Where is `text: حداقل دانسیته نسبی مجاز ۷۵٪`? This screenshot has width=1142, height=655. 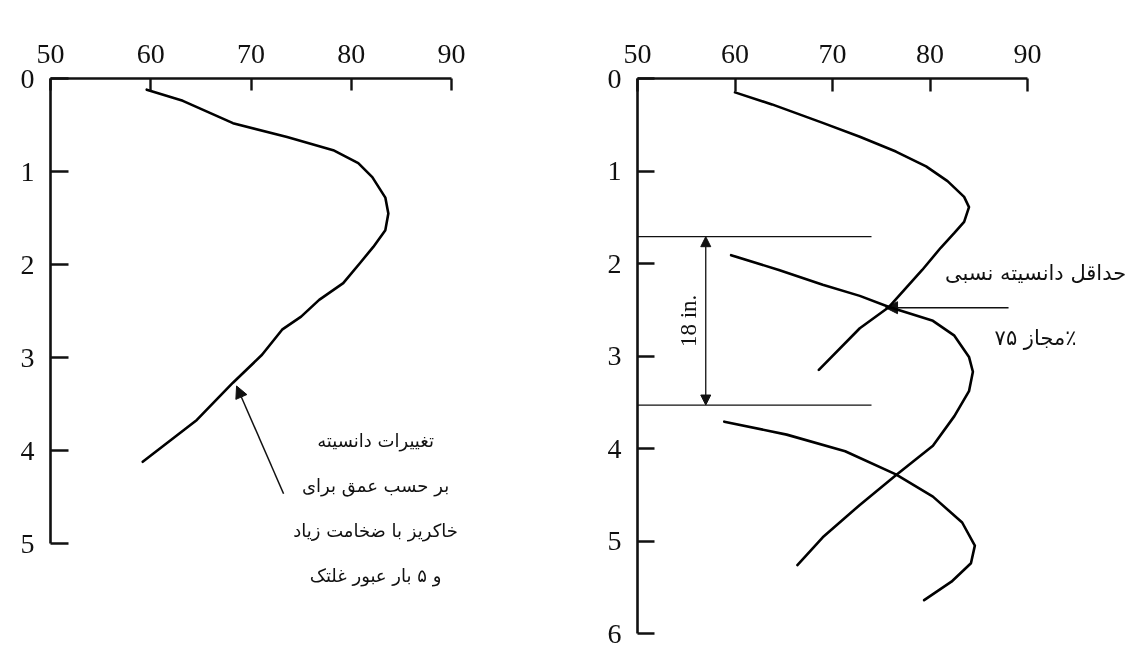
text: حداقل دانسیته نسبی مجاز ۷۵٪ is located at coordinates (1035, 305).